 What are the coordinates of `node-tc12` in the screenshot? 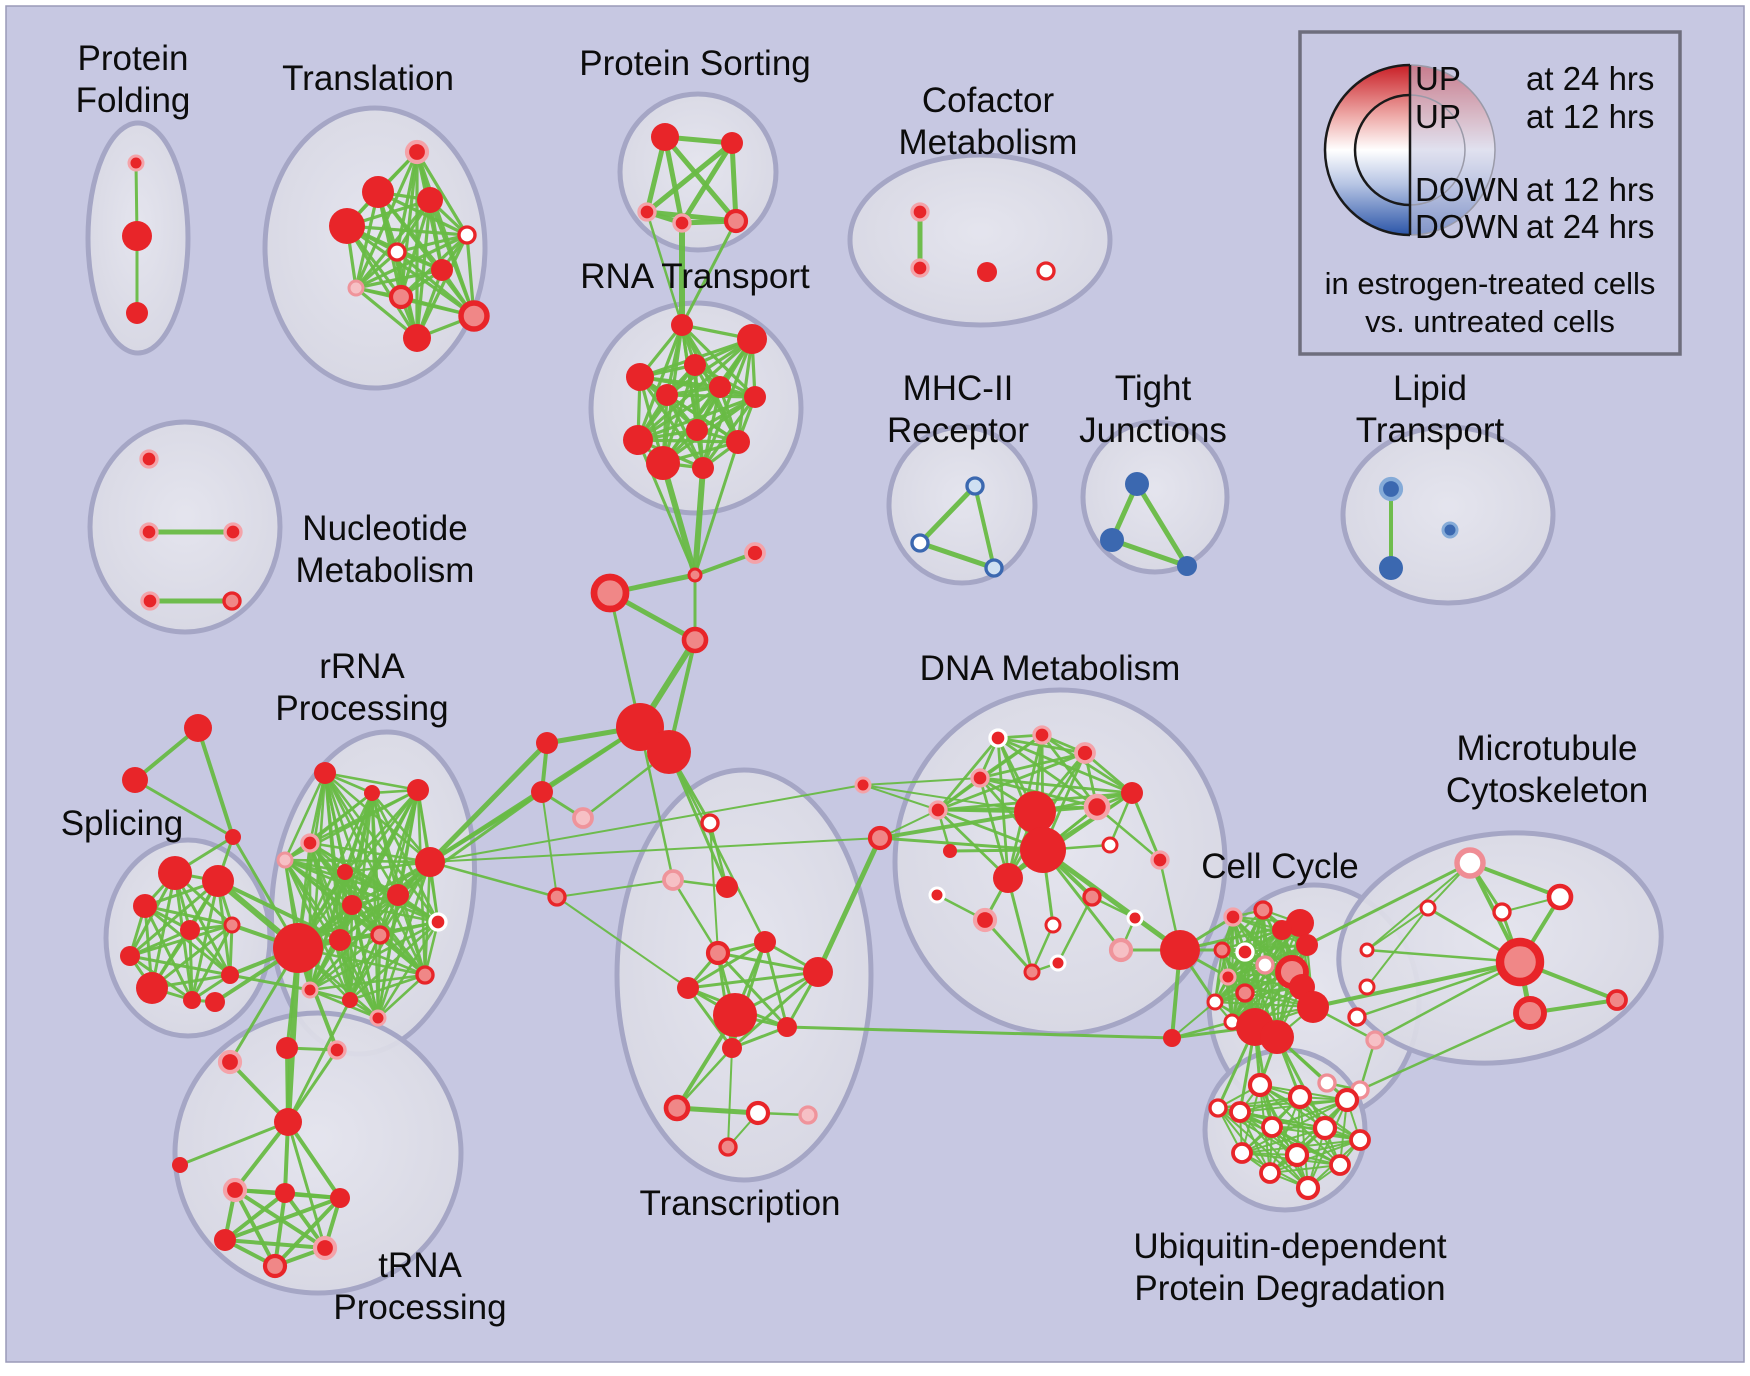 It's located at (758, 1113).